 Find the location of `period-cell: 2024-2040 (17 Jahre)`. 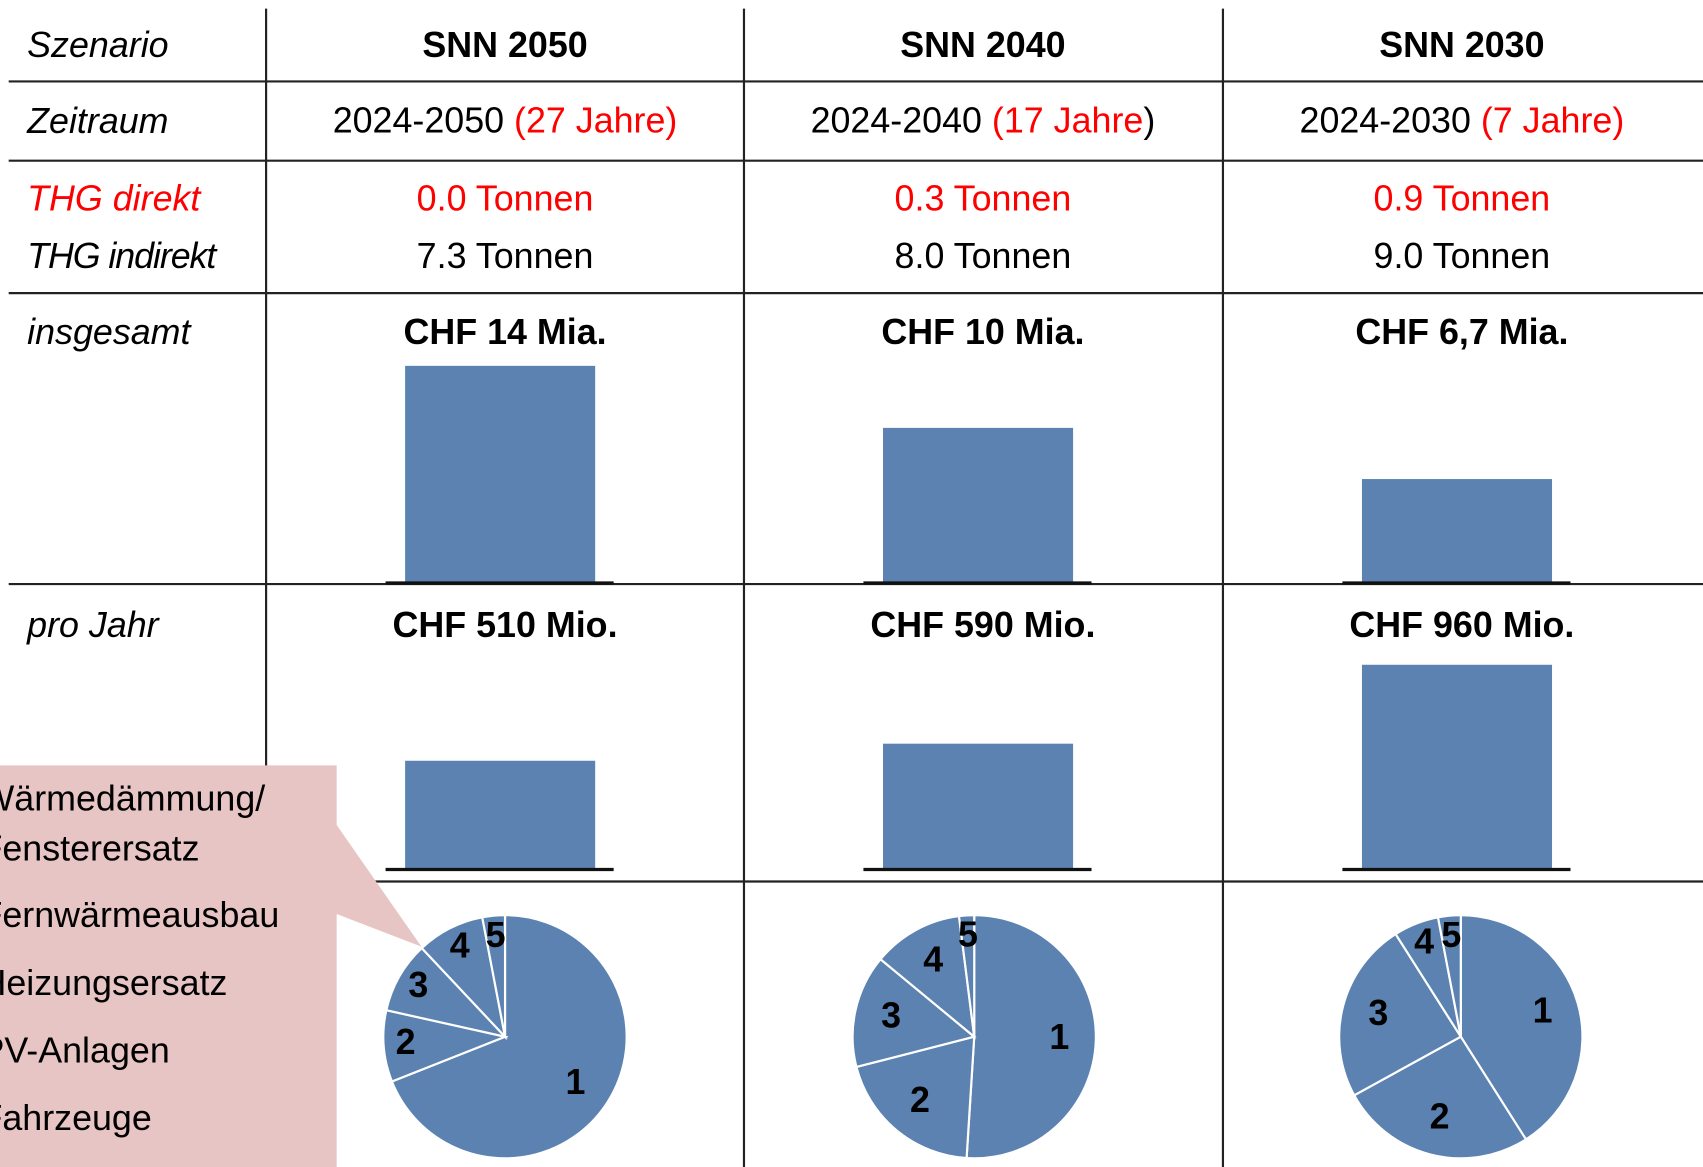

period-cell: 2024-2040 (17 Jahre) is located at coordinates (983, 121).